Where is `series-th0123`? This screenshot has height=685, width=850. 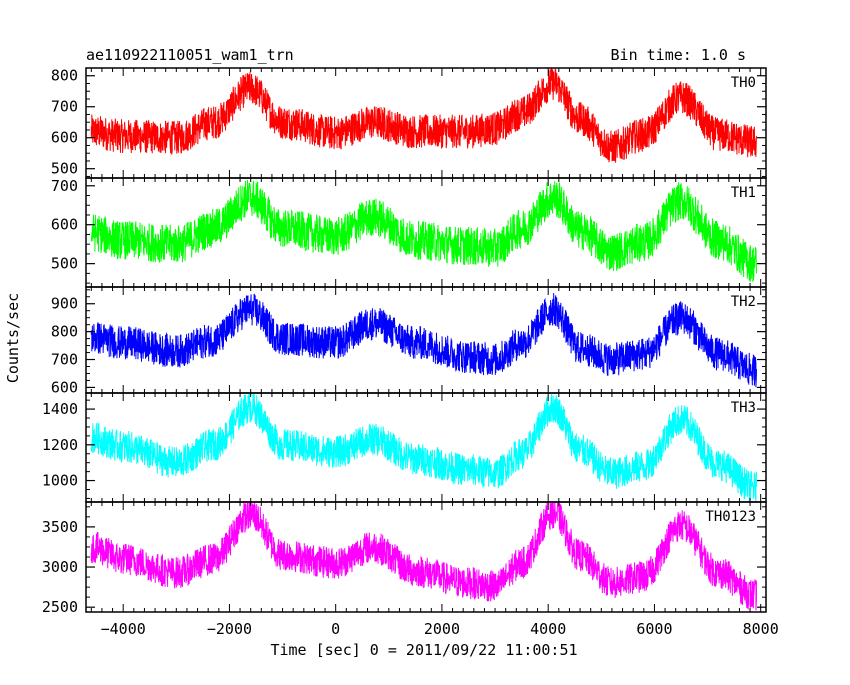 series-th0123 is located at coordinates (423, 556).